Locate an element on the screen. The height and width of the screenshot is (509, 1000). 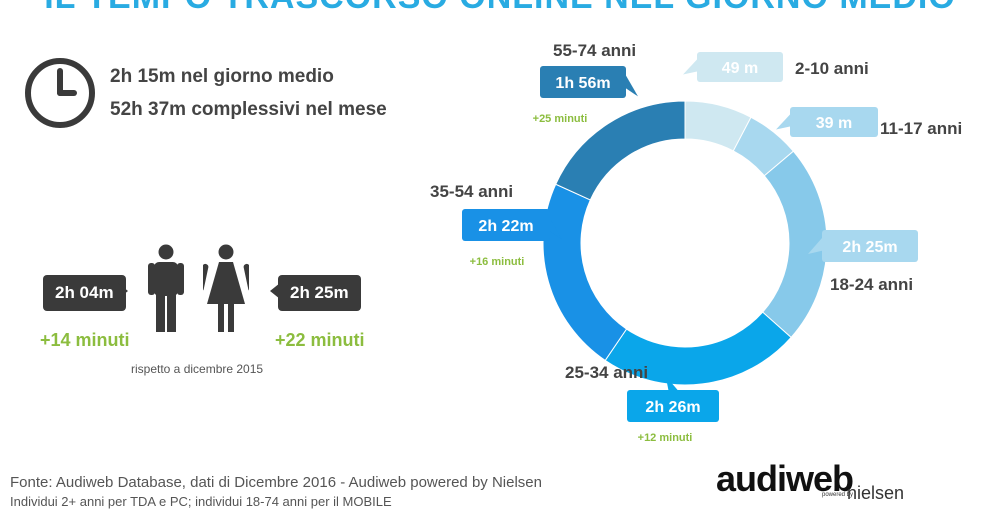
audiweb-logo: audiweb is located at coordinates (785, 478).